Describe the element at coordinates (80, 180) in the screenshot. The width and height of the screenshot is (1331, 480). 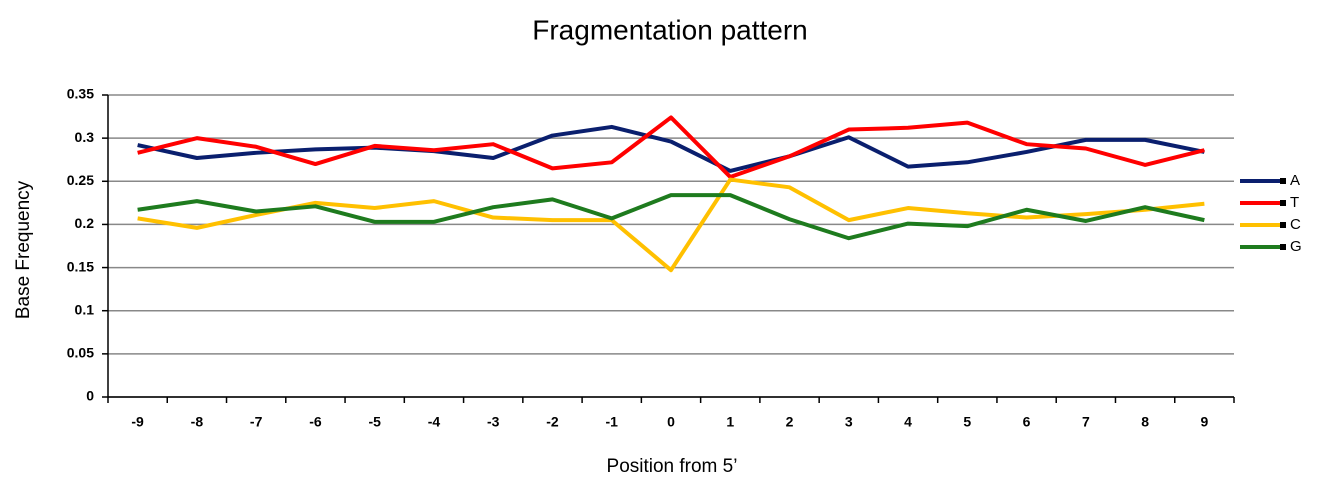
I see `y-tick-label: 0.25` at that location.